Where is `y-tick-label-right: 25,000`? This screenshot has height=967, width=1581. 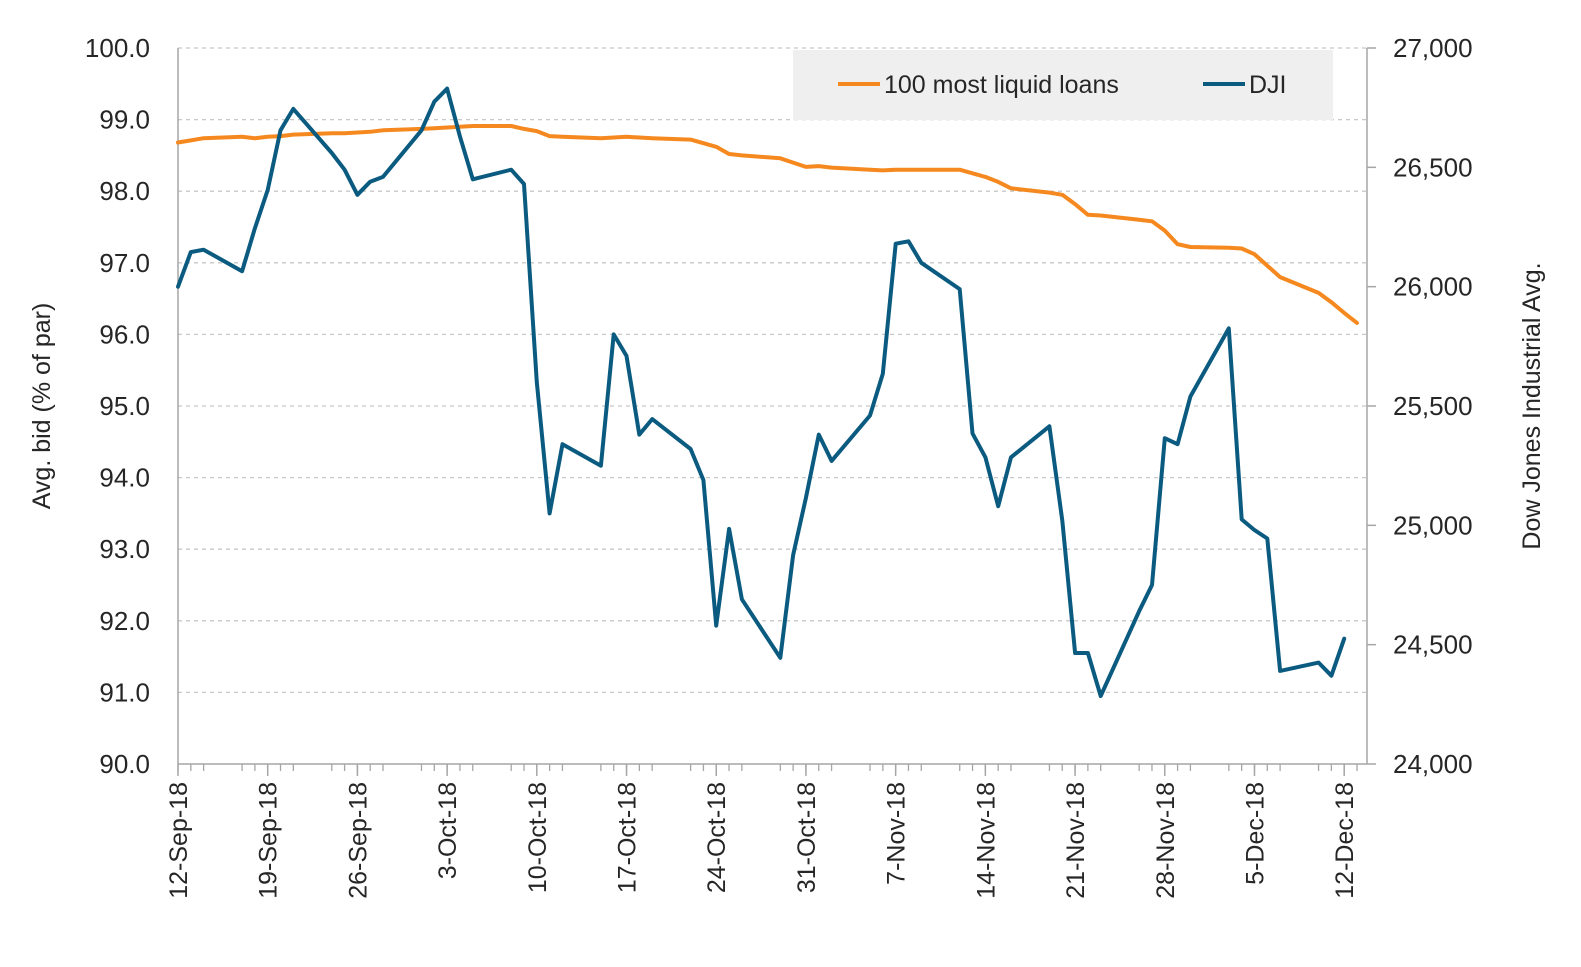
y-tick-label-right: 25,000 is located at coordinates (1433, 525).